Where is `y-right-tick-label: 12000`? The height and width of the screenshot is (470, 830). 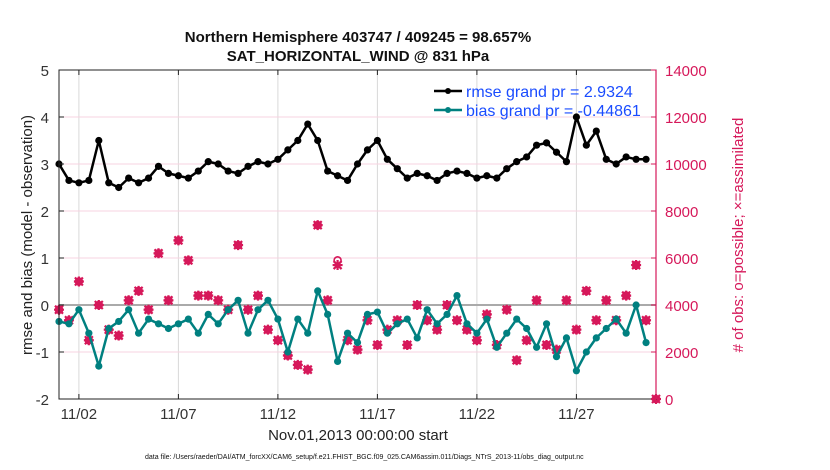
y-right-tick-label: 12000 is located at coordinates (686, 118).